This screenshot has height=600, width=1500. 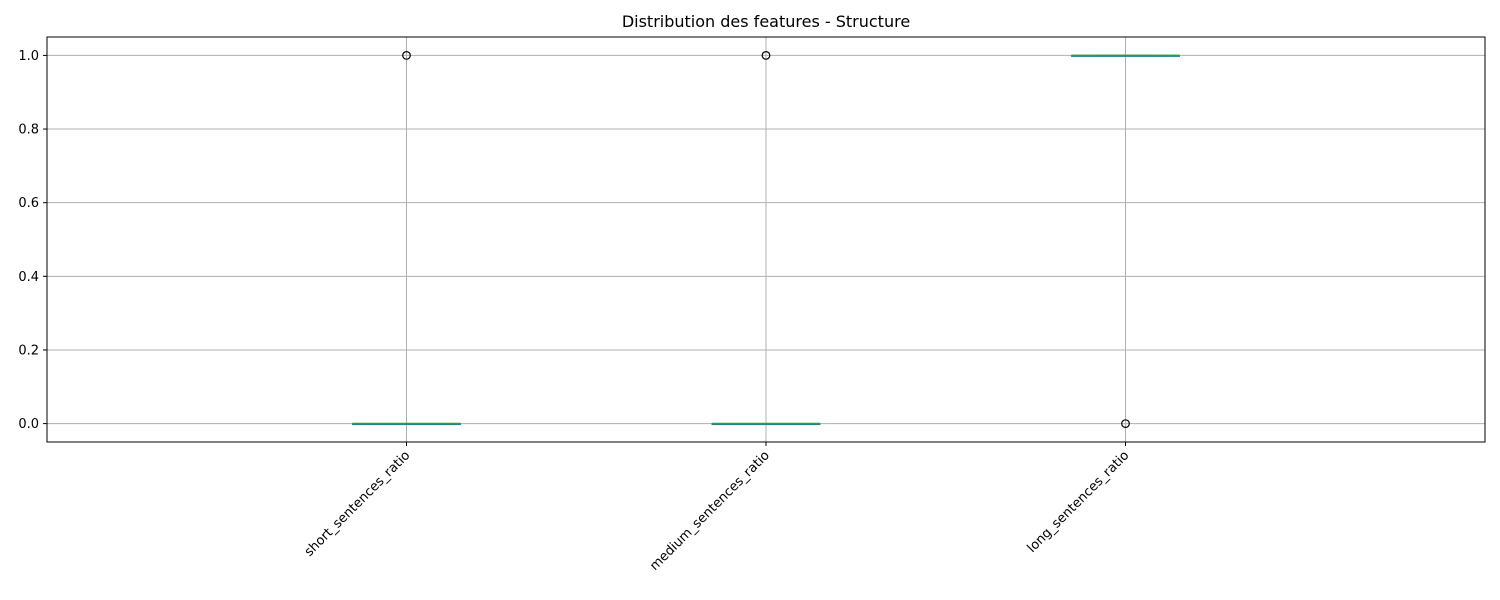 What do you see at coordinates (28, 130) in the screenshot?
I see `y-tick-label: 0.8` at bounding box center [28, 130].